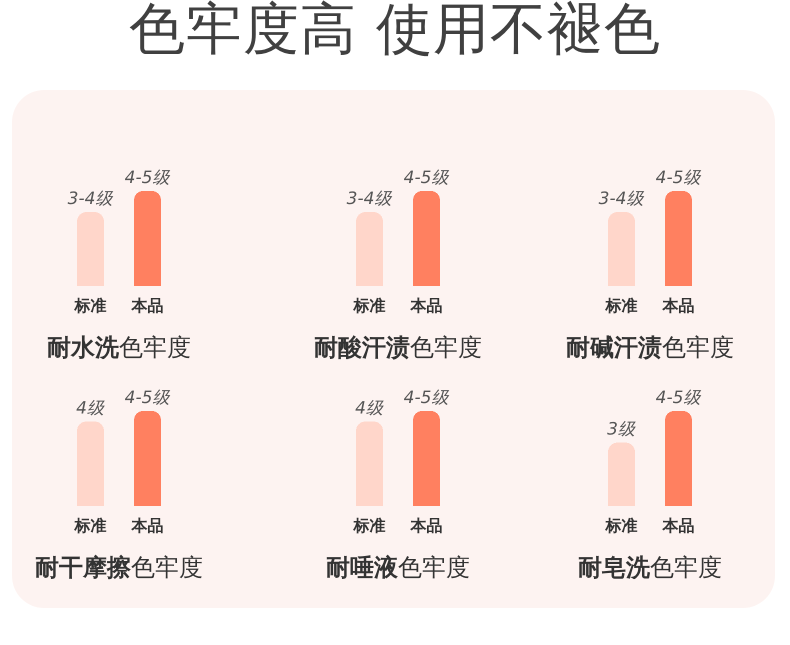 The width and height of the screenshot is (790, 645). What do you see at coordinates (398, 347) in the screenshot?
I see `x-axis-title: 耐酸汗渍色牢度` at bounding box center [398, 347].